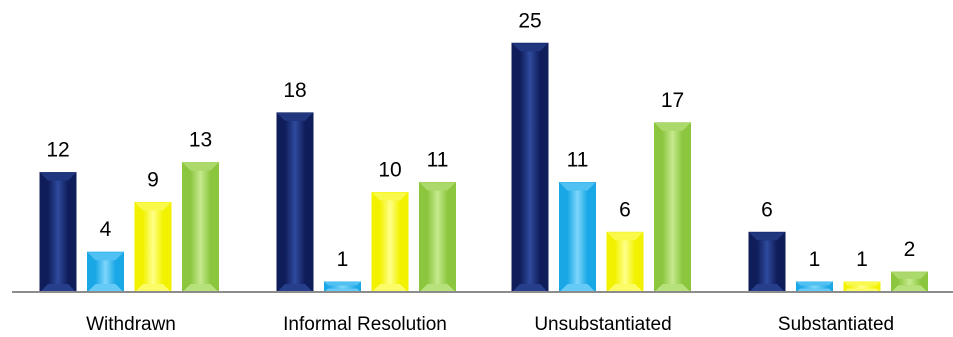 Image resolution: width=953 pixels, height=337 pixels. Describe the element at coordinates (294, 90) in the screenshot. I see `value-label: 18` at that location.